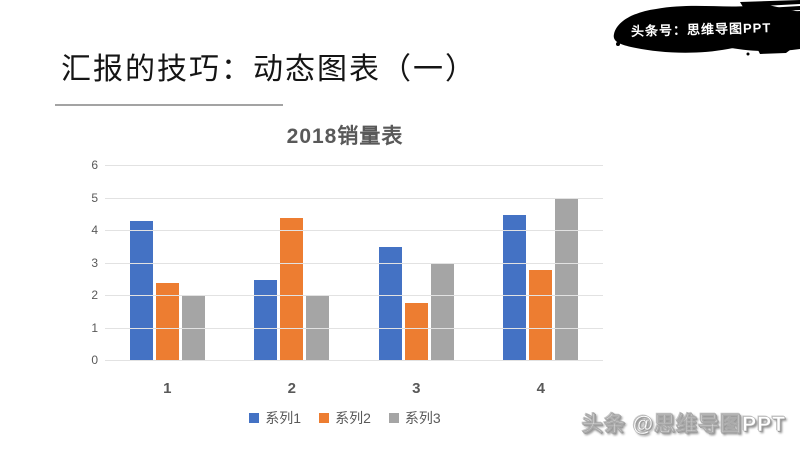 The image size is (800, 450). Describe the element at coordinates (683, 425) in the screenshot. I see `watermark: 头条 @思维导图PPT` at that location.